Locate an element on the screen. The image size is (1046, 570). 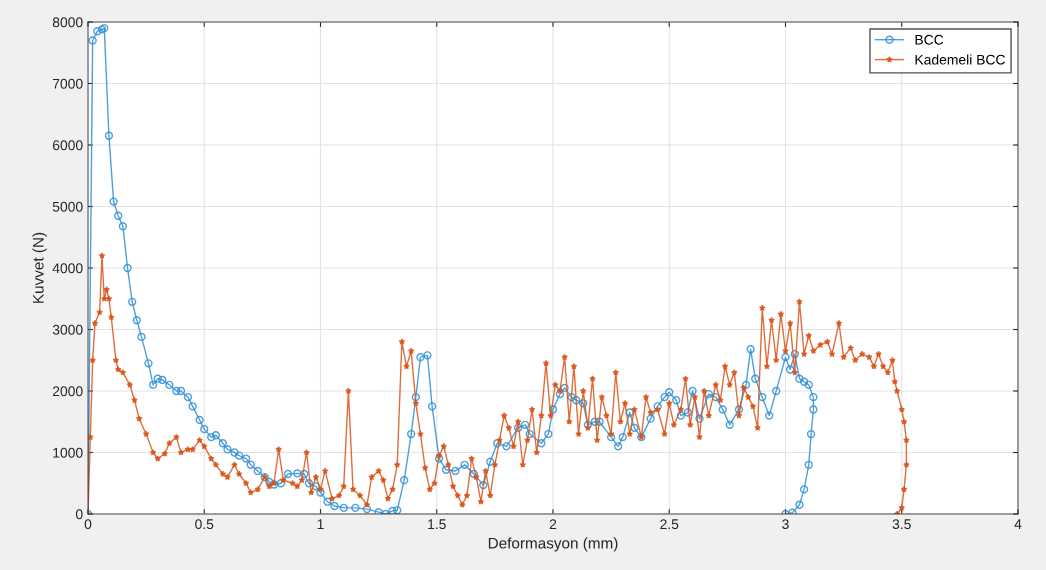
y-tick-label: 3000 is located at coordinates (67, 329).